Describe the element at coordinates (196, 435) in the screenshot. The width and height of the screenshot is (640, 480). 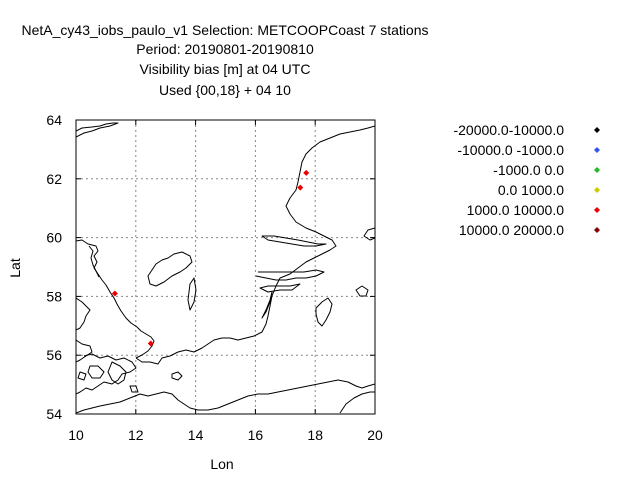
I see `x-tick-label-2: 14` at that location.